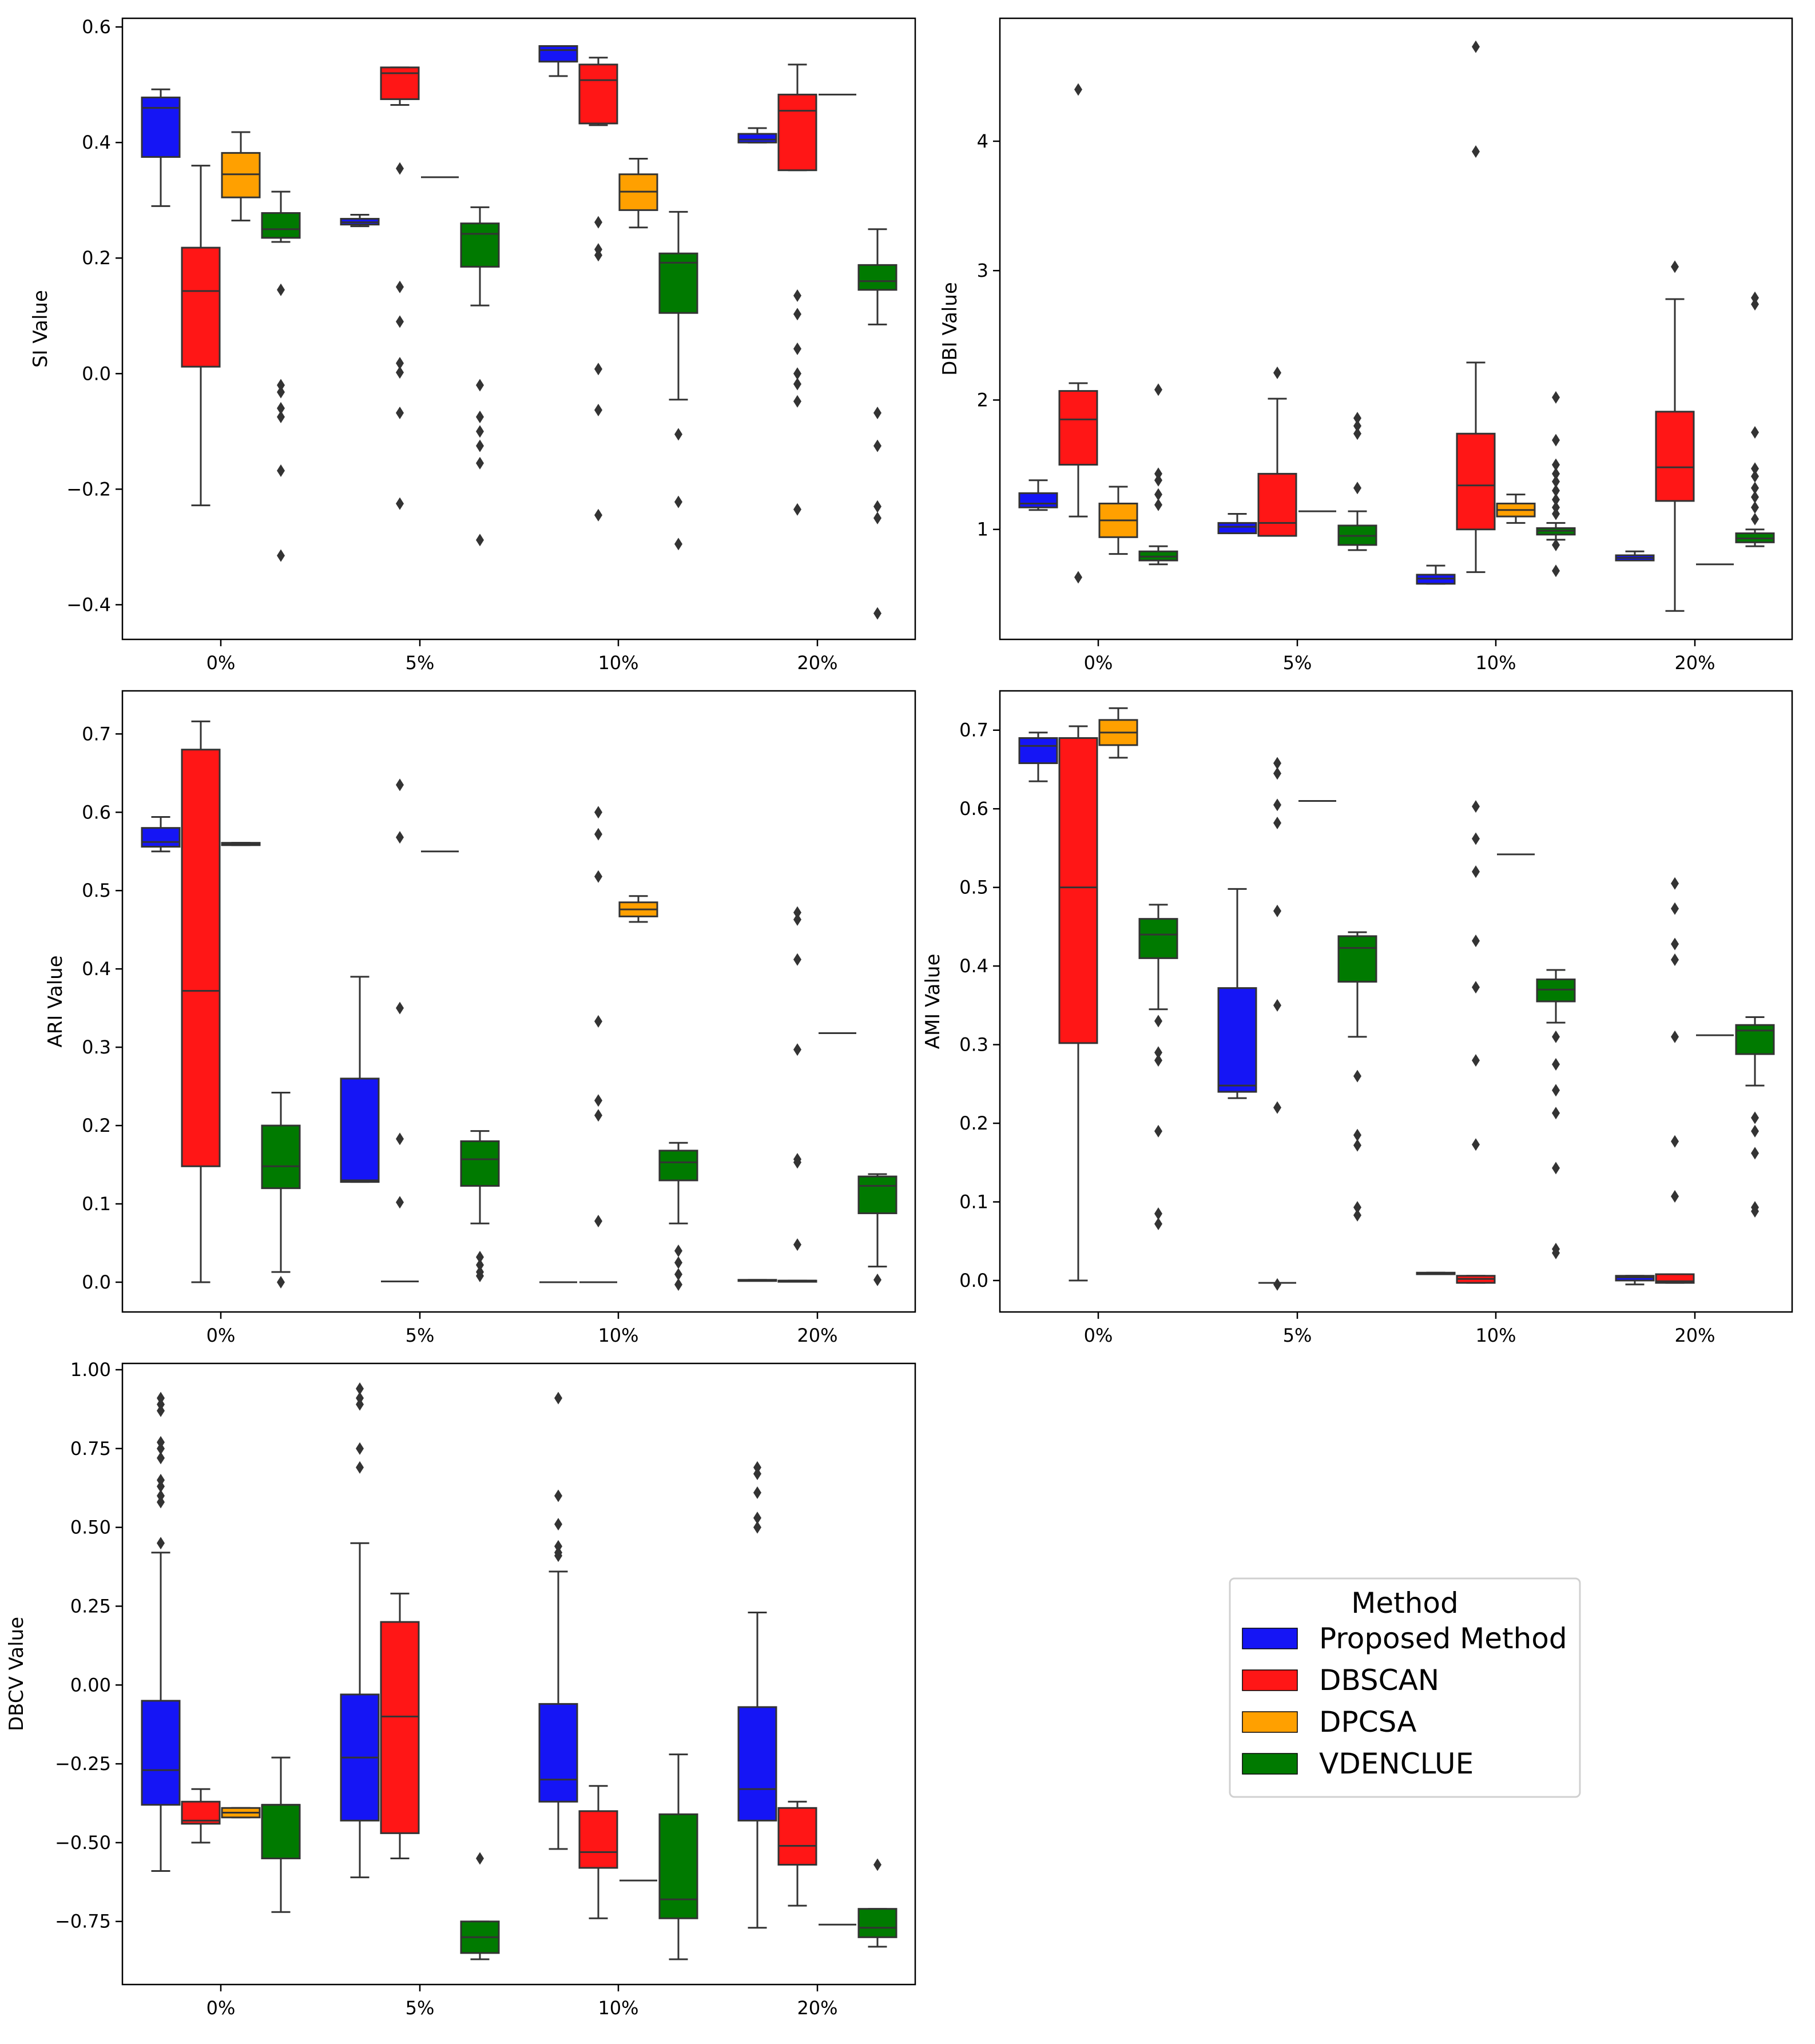  What do you see at coordinates (1078, 89) in the screenshot?
I see `dbi-outlier-dbscan` at bounding box center [1078, 89].